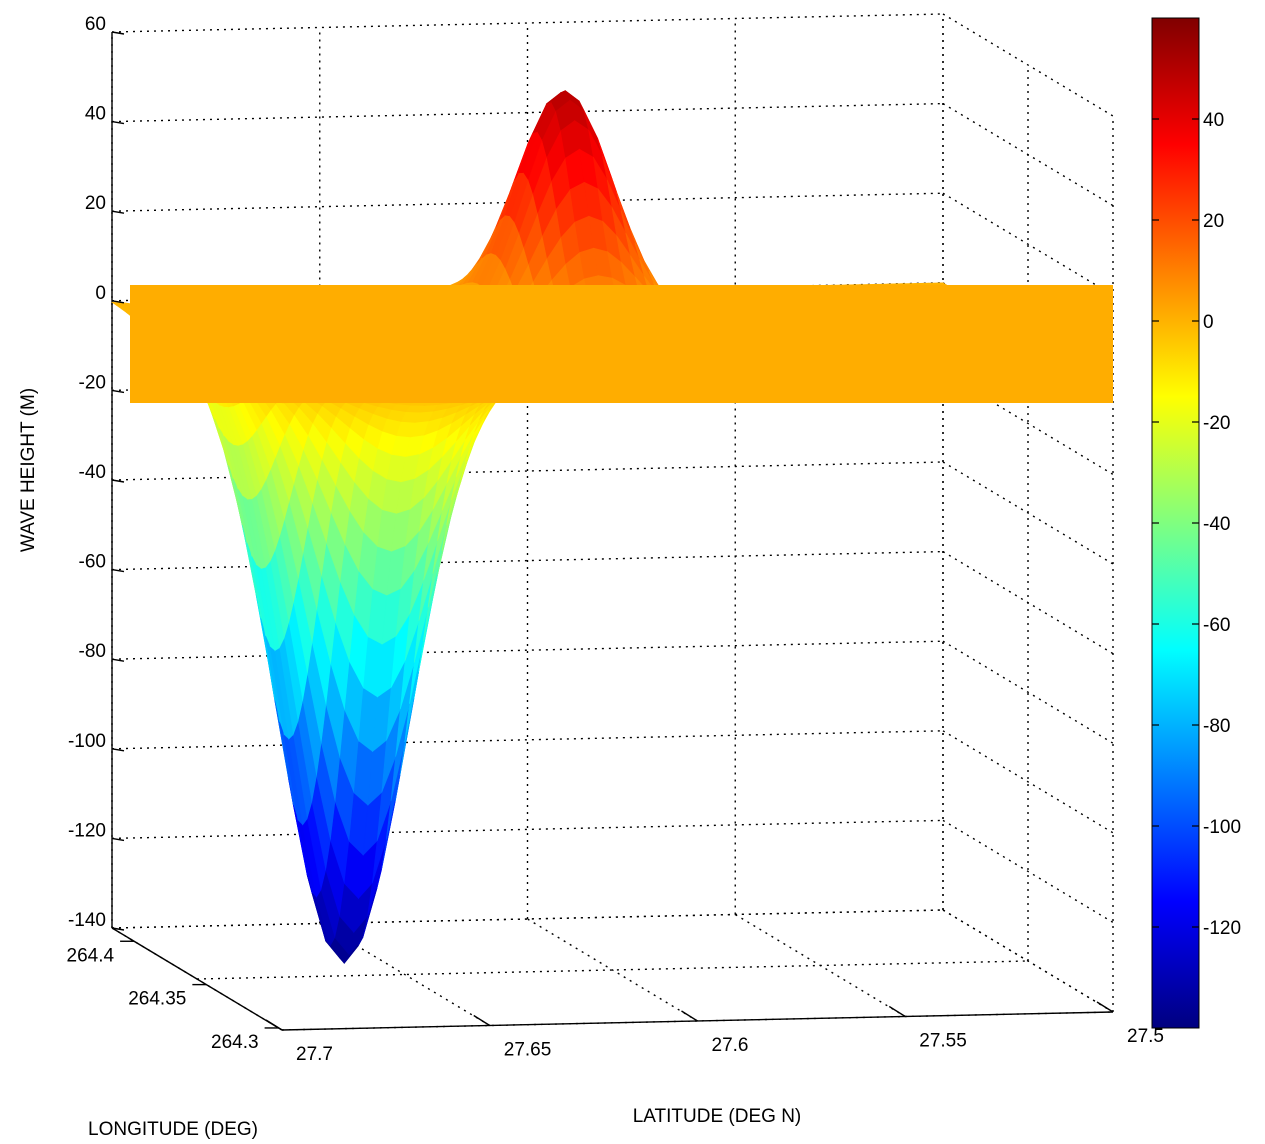 The width and height of the screenshot is (1265, 1144). What do you see at coordinates (1175, 523) in the screenshot?
I see `colorbar` at bounding box center [1175, 523].